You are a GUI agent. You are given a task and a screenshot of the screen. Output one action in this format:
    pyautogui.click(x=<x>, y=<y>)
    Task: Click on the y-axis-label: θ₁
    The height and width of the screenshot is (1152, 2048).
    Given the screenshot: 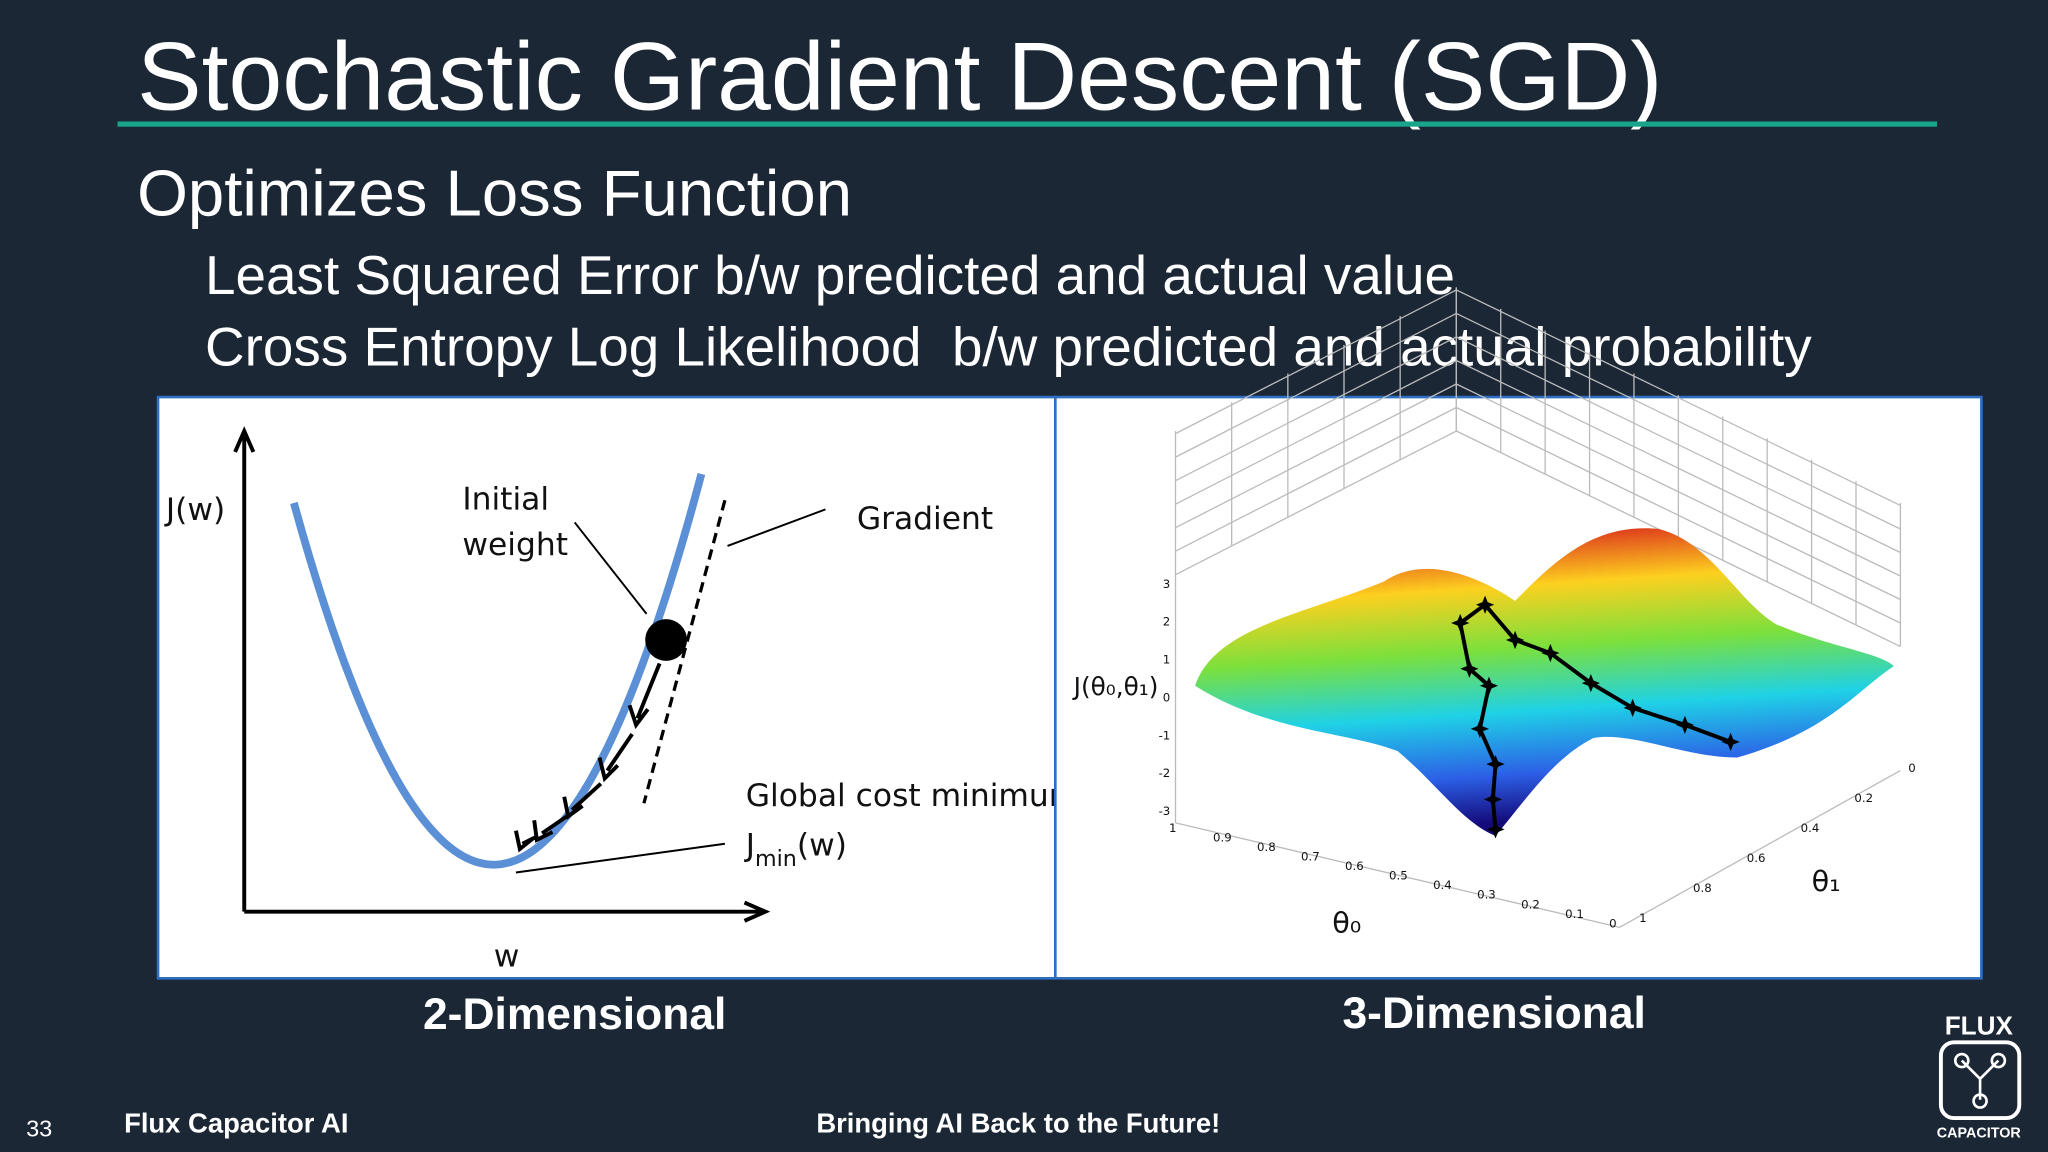 What is the action you would take?
    pyautogui.click(x=1826, y=881)
    